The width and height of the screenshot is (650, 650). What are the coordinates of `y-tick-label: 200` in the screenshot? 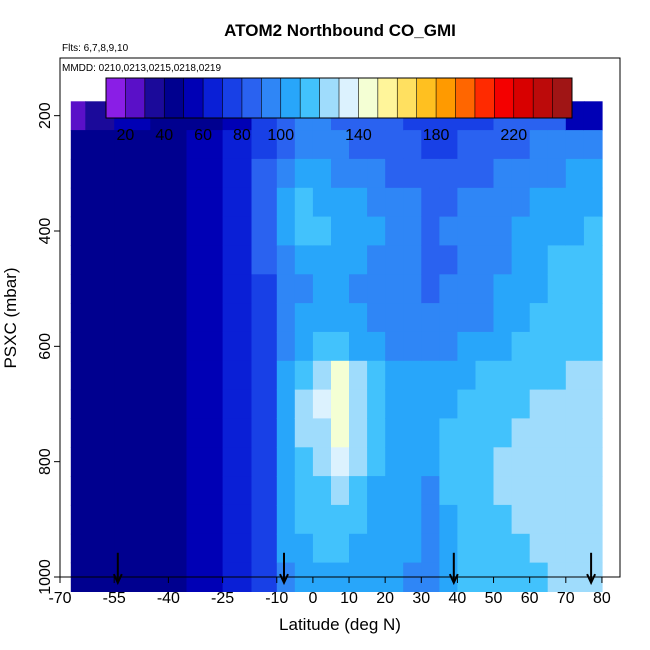 It's located at (45, 115).